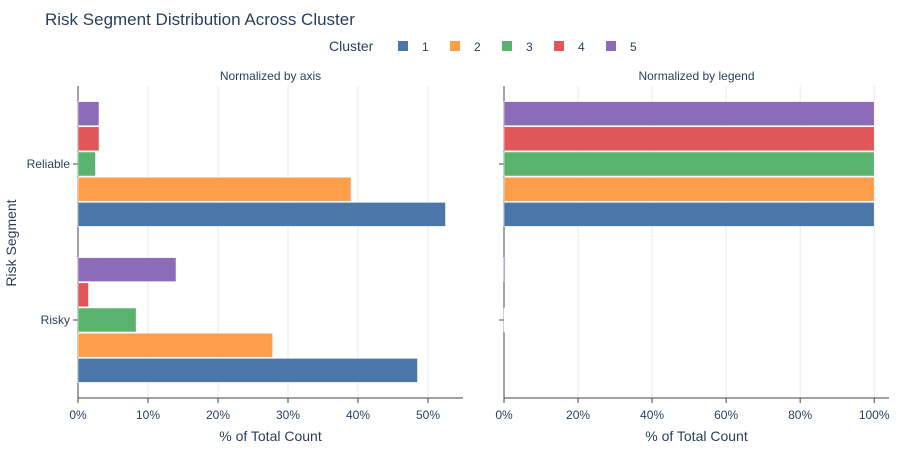  What do you see at coordinates (11, 242) in the screenshot?
I see `y-axis-title: Risk Segment` at bounding box center [11, 242].